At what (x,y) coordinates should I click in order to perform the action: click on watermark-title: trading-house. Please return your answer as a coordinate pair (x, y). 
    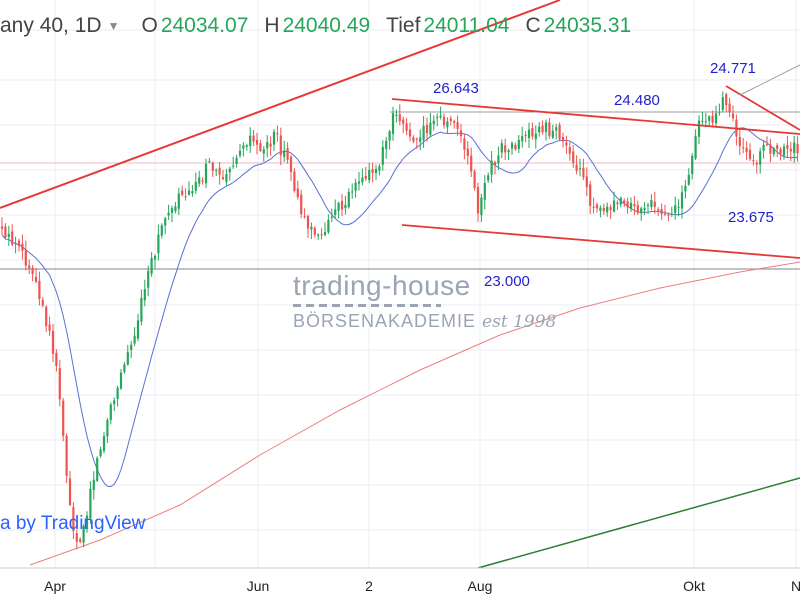
    Looking at the image, I should click on (382, 285).